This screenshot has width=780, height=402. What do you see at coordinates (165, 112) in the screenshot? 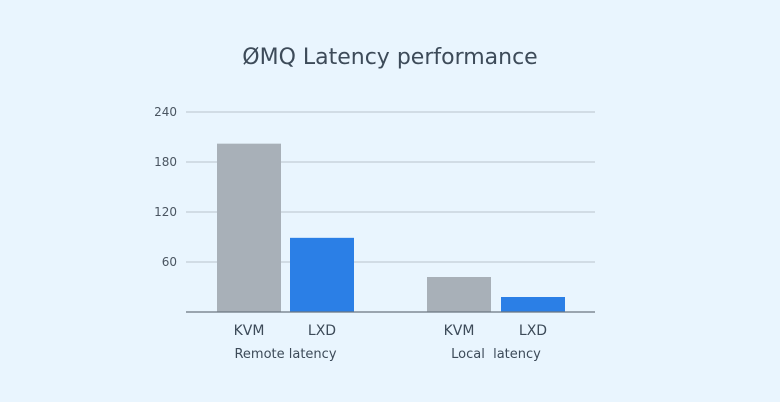
I see `y-tick-label: 240` at bounding box center [165, 112].